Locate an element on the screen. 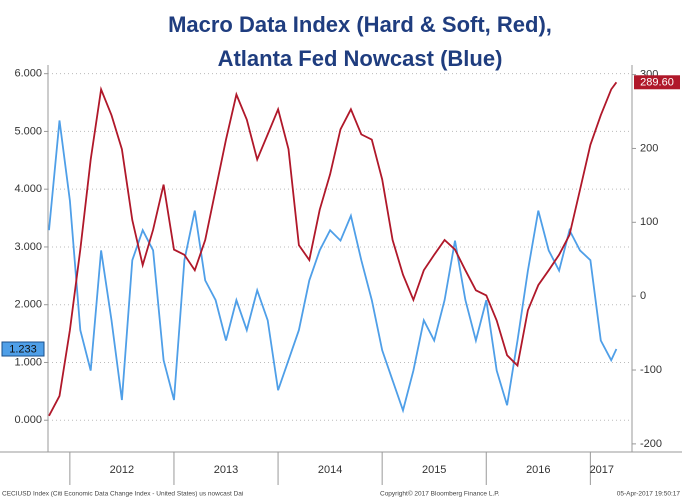 This screenshot has height=503, width=682. last-value-label: 289.60 is located at coordinates (657, 83).